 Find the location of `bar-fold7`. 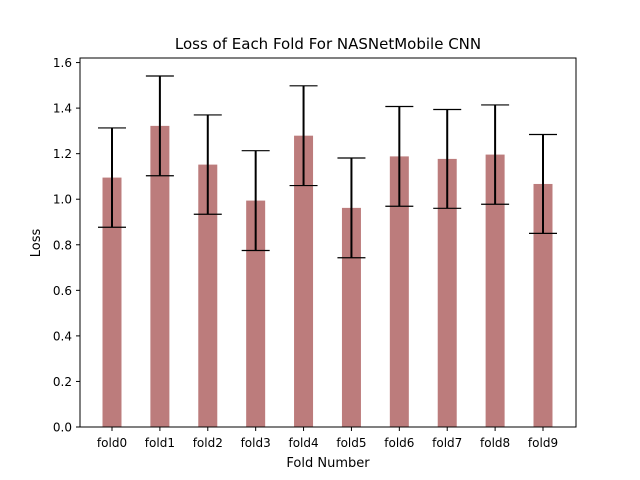

bar-fold7 is located at coordinates (447, 292).